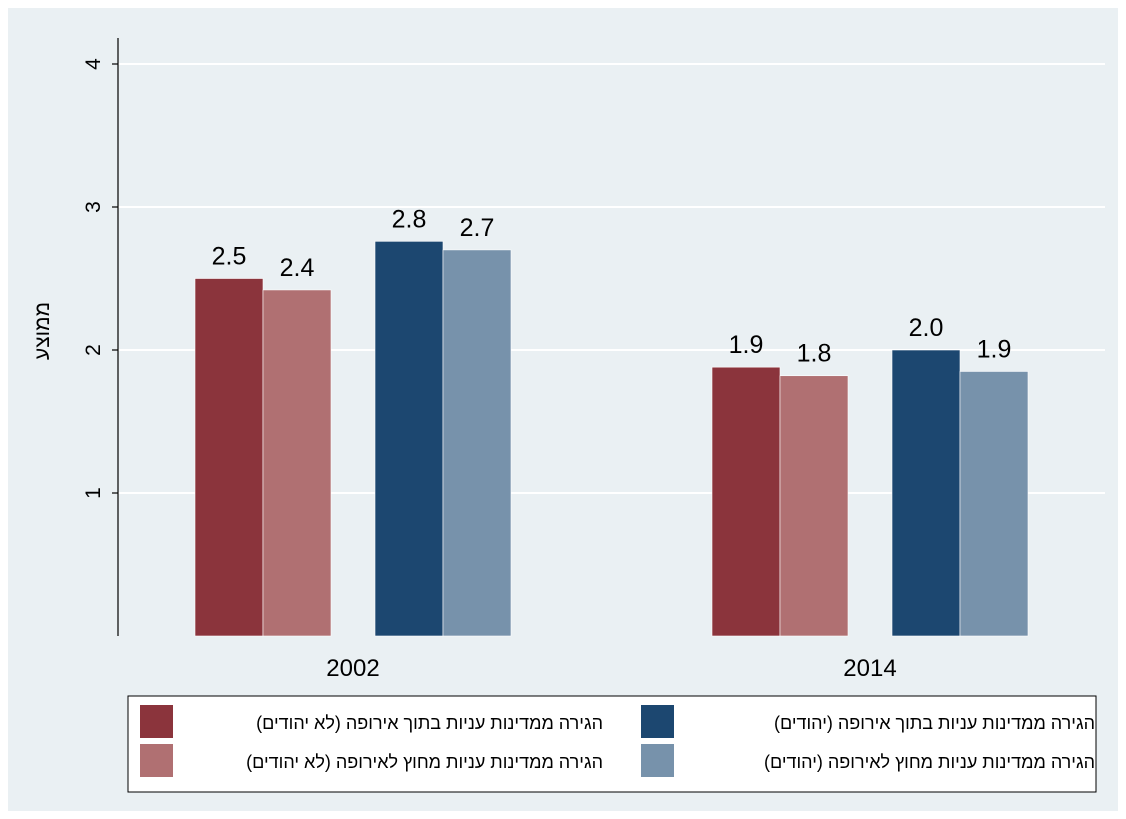 This screenshot has height=819, width=1126. What do you see at coordinates (926, 328) in the screenshot?
I see `data-label: 2.0` at bounding box center [926, 328].